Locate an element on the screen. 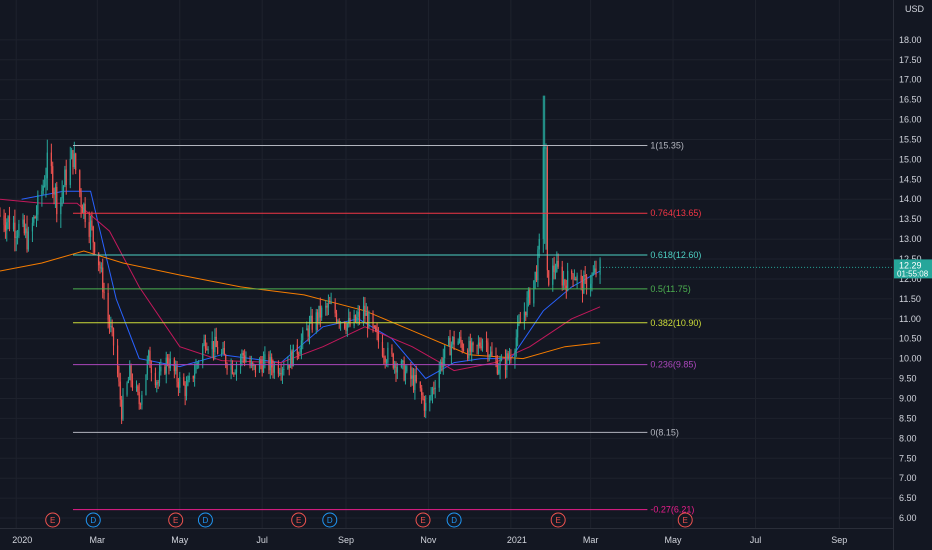 The image size is (932, 550). time-axis: 2020 Mar May Jul Sep Nov 2021 Mar May Jul Sep is located at coordinates (429, 540).